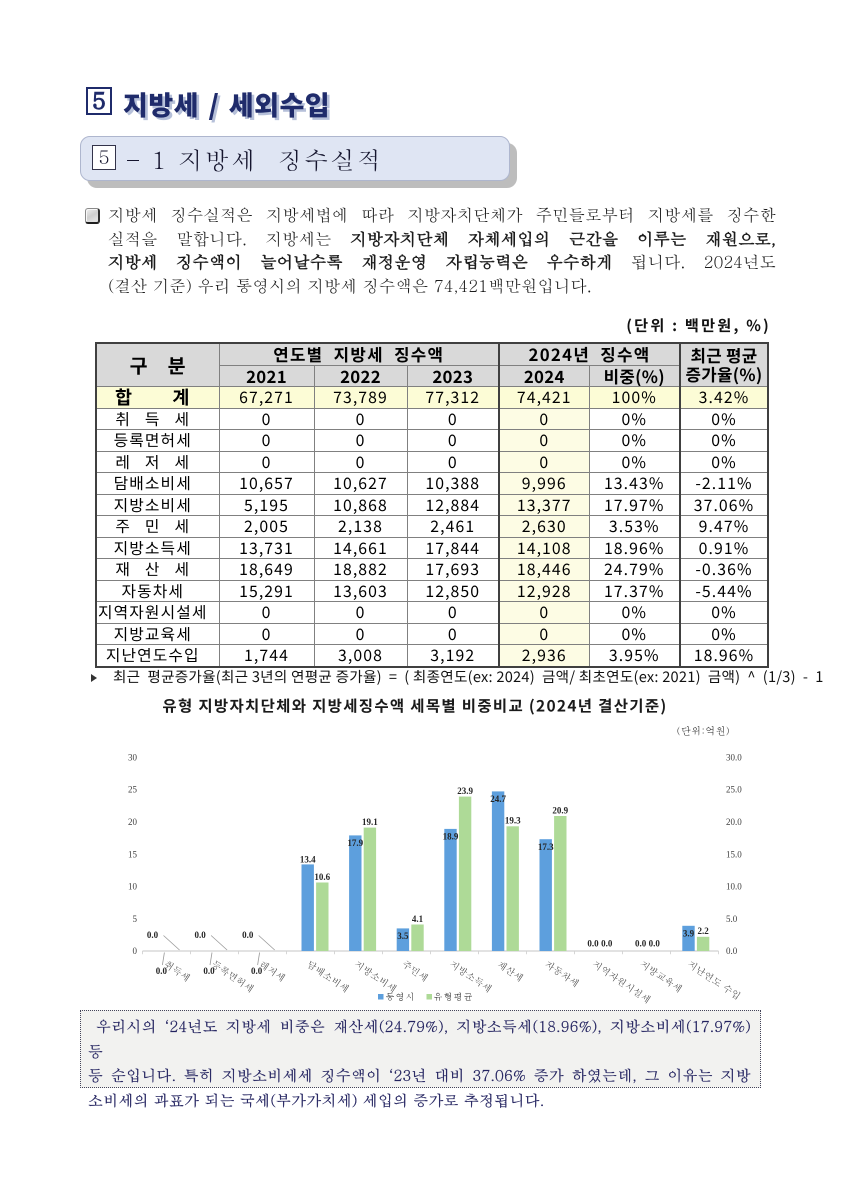 This screenshot has width=850, height=1202. What do you see at coordinates (451, 837) in the screenshot?
I see `svg-text: 18.9` at bounding box center [451, 837].